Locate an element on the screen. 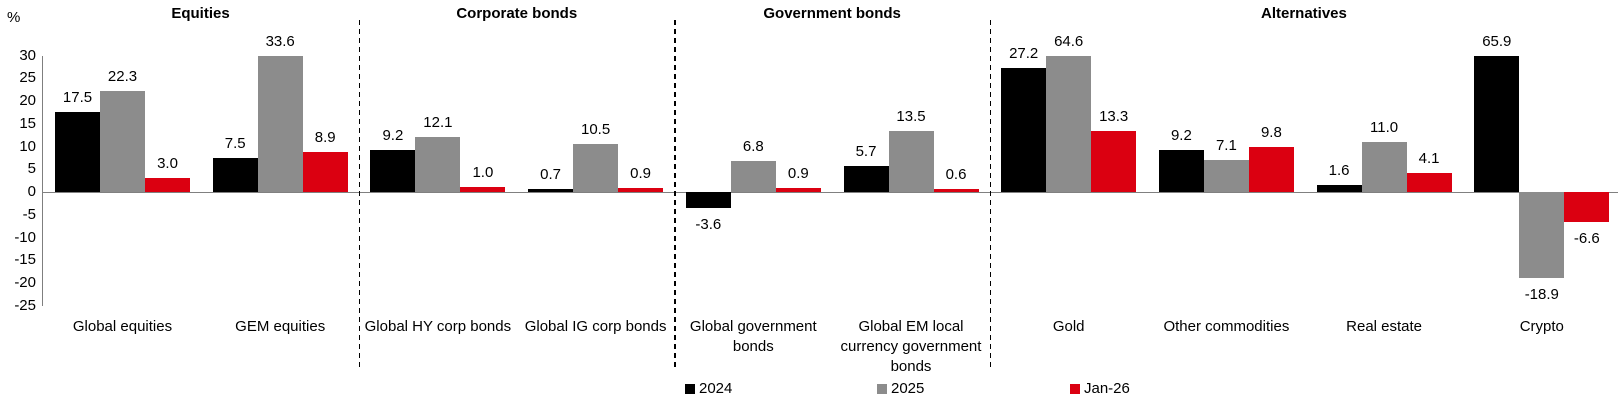  value-label: 17.5 is located at coordinates (77, 98).